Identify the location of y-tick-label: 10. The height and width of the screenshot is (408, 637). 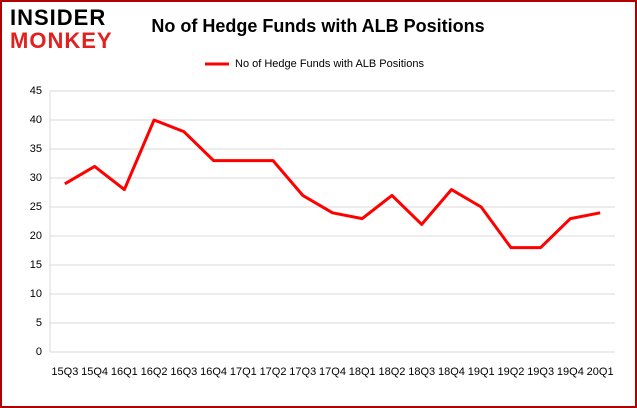
(36, 294).